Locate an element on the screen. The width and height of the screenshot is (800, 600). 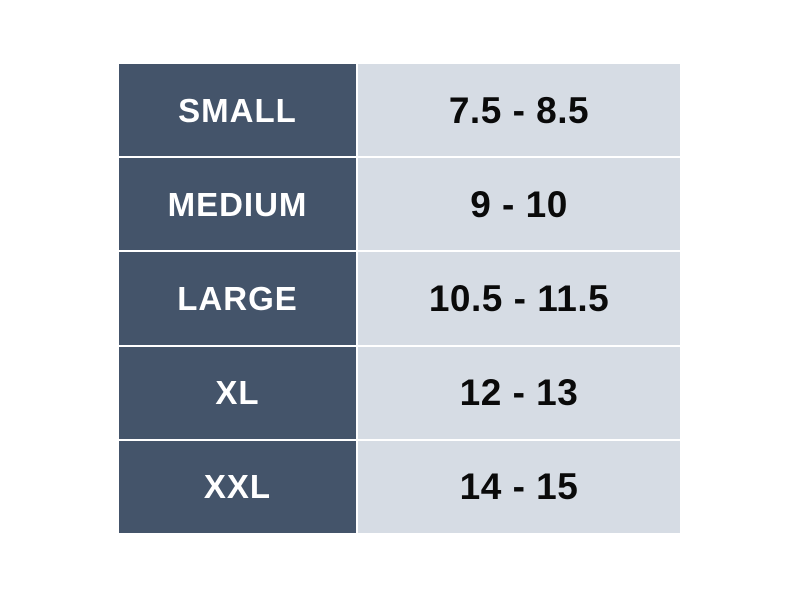
size-cell: MEDIUM is located at coordinates (237, 204).